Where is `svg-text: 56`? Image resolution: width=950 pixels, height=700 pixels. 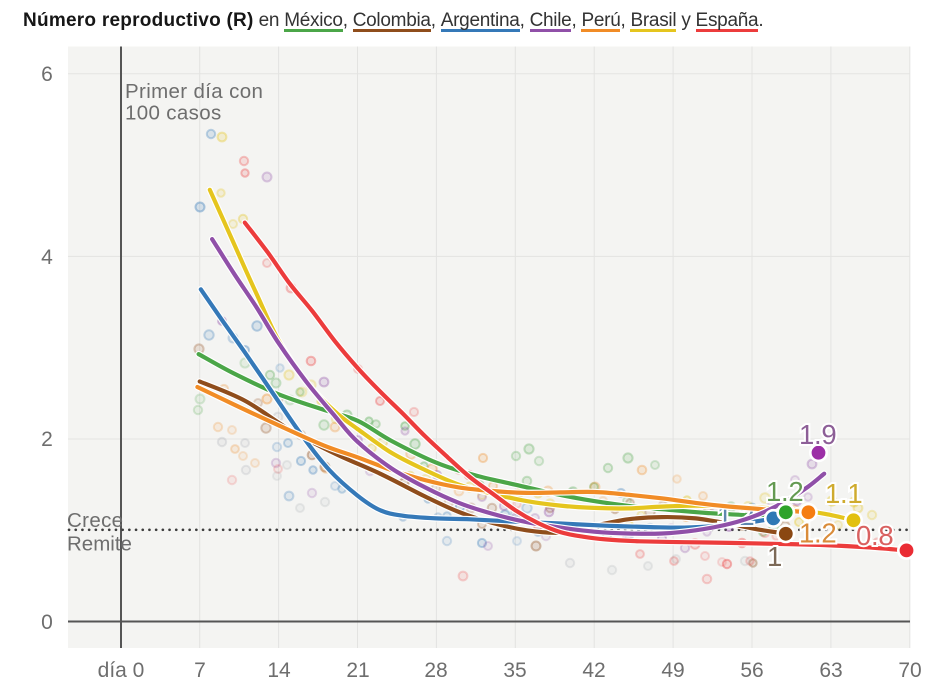
svg-text: 56 is located at coordinates (751, 670).